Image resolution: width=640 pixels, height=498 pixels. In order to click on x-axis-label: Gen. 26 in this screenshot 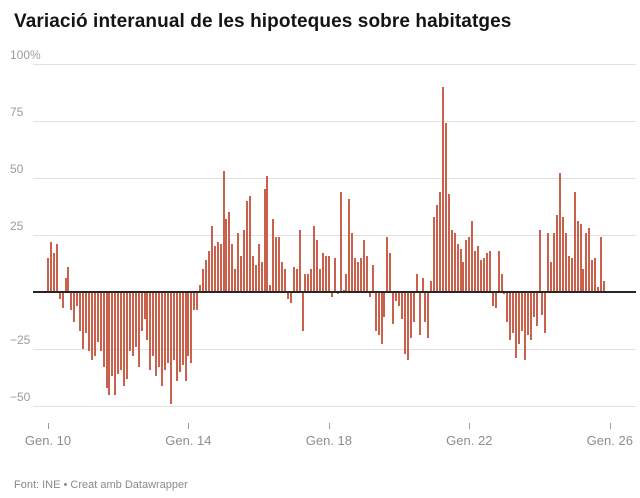, I will do `click(609, 440)`.